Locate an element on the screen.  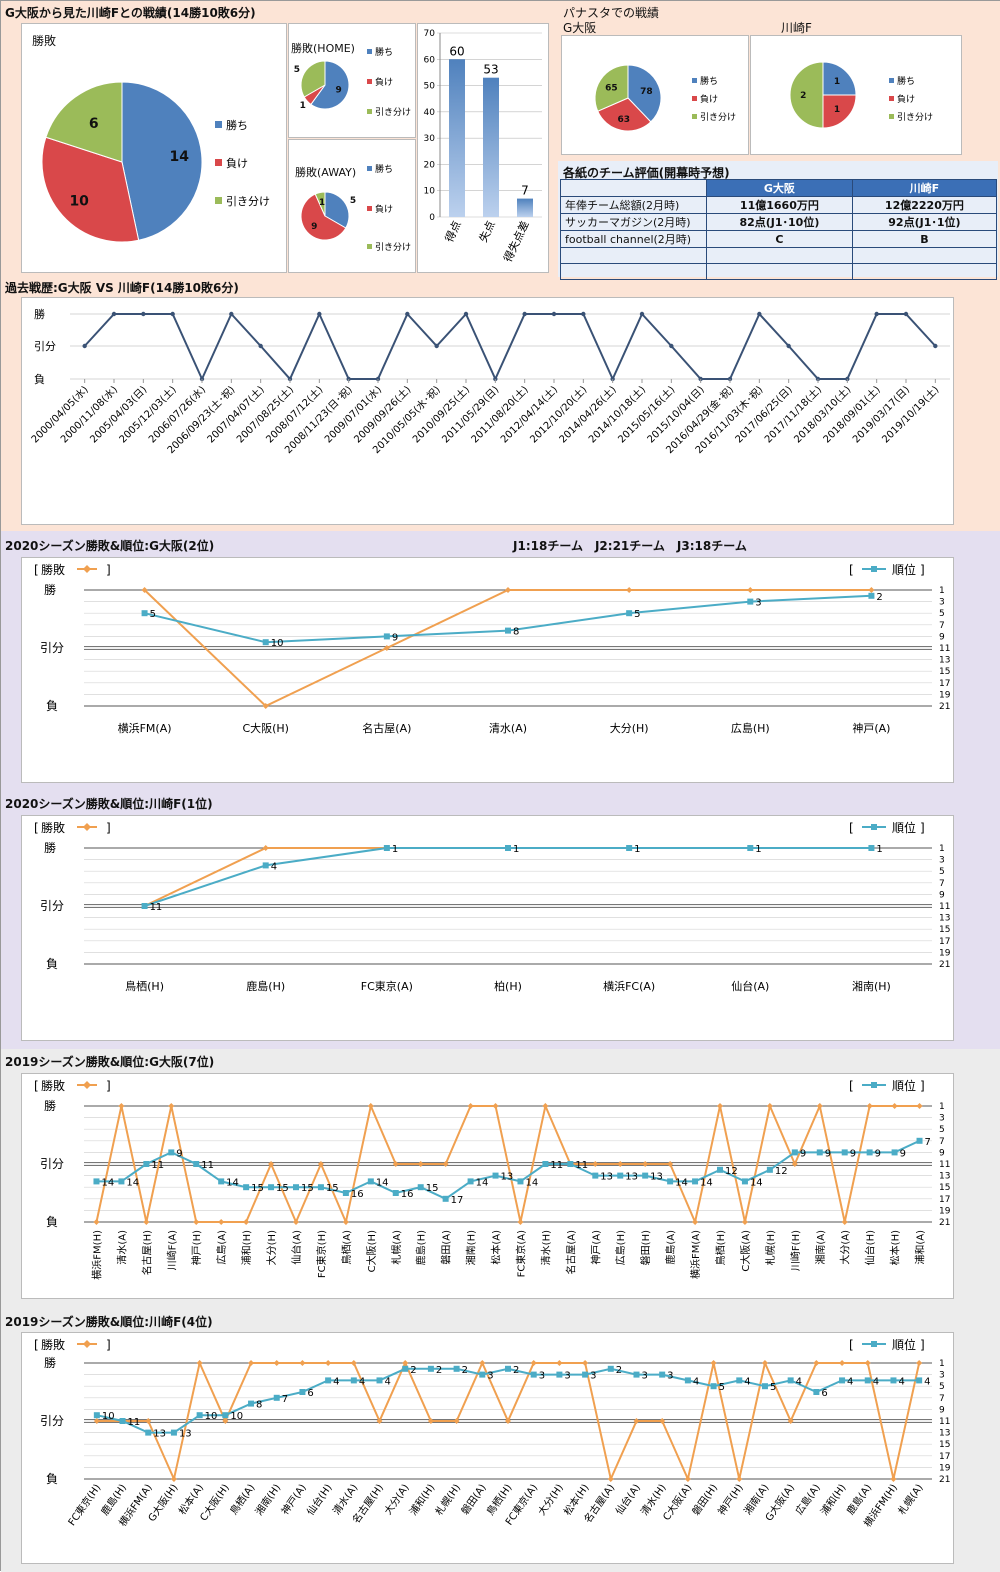
y-tick-label: 10 is located at coordinates (430, 192).